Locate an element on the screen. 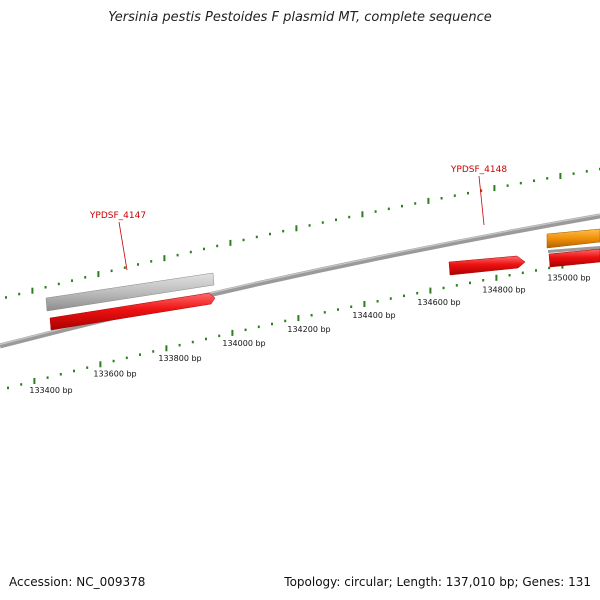  accession-text: Accession: NC_009378 is located at coordinates (77, 582).